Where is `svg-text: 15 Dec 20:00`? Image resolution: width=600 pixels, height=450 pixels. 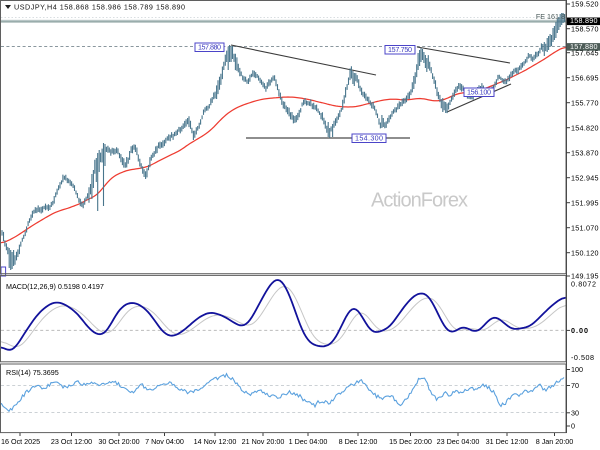
svg-text: 15 Dec 20:00 is located at coordinates (410, 441).